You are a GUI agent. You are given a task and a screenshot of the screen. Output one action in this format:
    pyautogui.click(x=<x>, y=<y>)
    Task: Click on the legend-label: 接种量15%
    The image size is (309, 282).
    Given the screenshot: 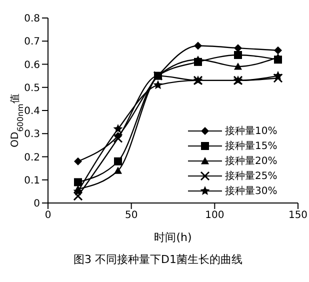 What is the action you would take?
    pyautogui.click(x=251, y=146)
    